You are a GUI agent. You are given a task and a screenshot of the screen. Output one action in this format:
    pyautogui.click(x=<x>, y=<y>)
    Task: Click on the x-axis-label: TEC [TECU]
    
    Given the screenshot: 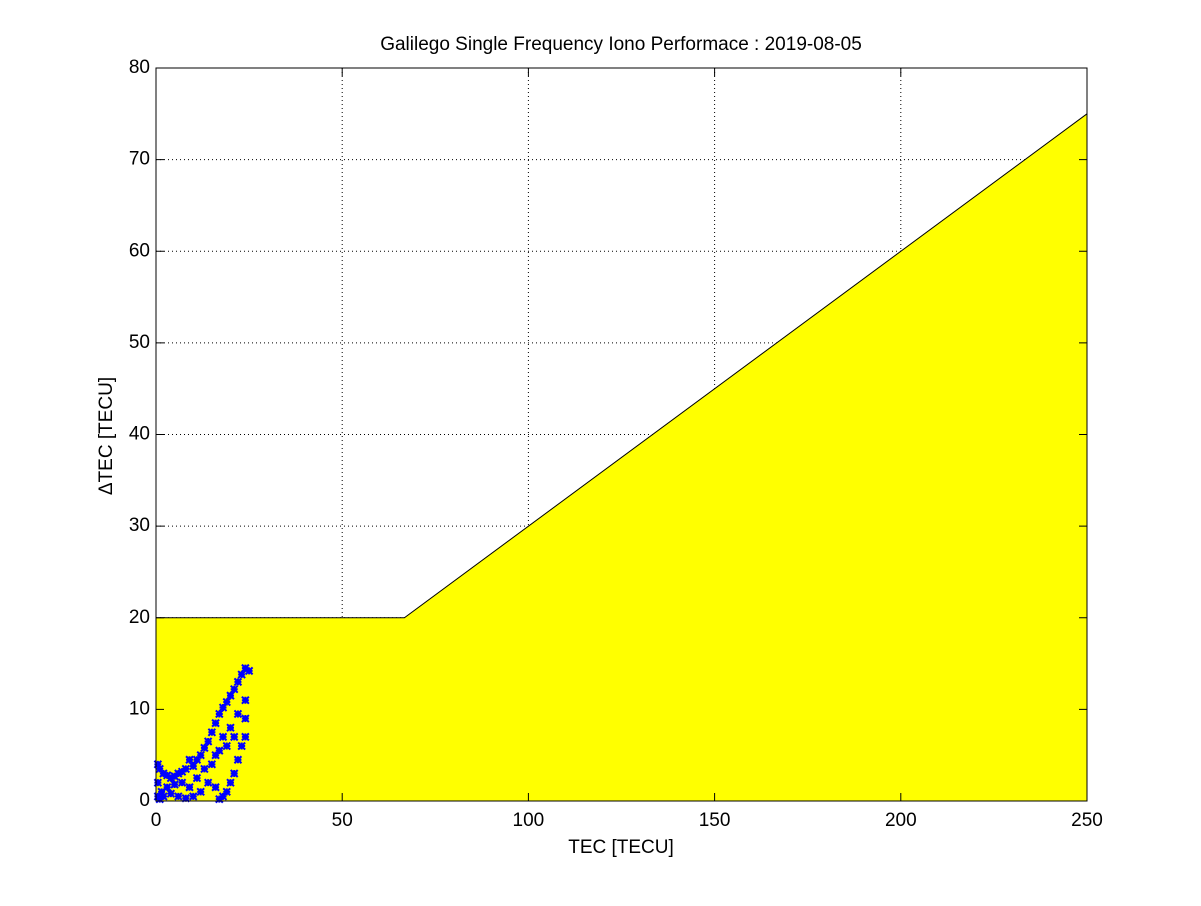 What is the action you would take?
    pyautogui.click(x=621, y=847)
    